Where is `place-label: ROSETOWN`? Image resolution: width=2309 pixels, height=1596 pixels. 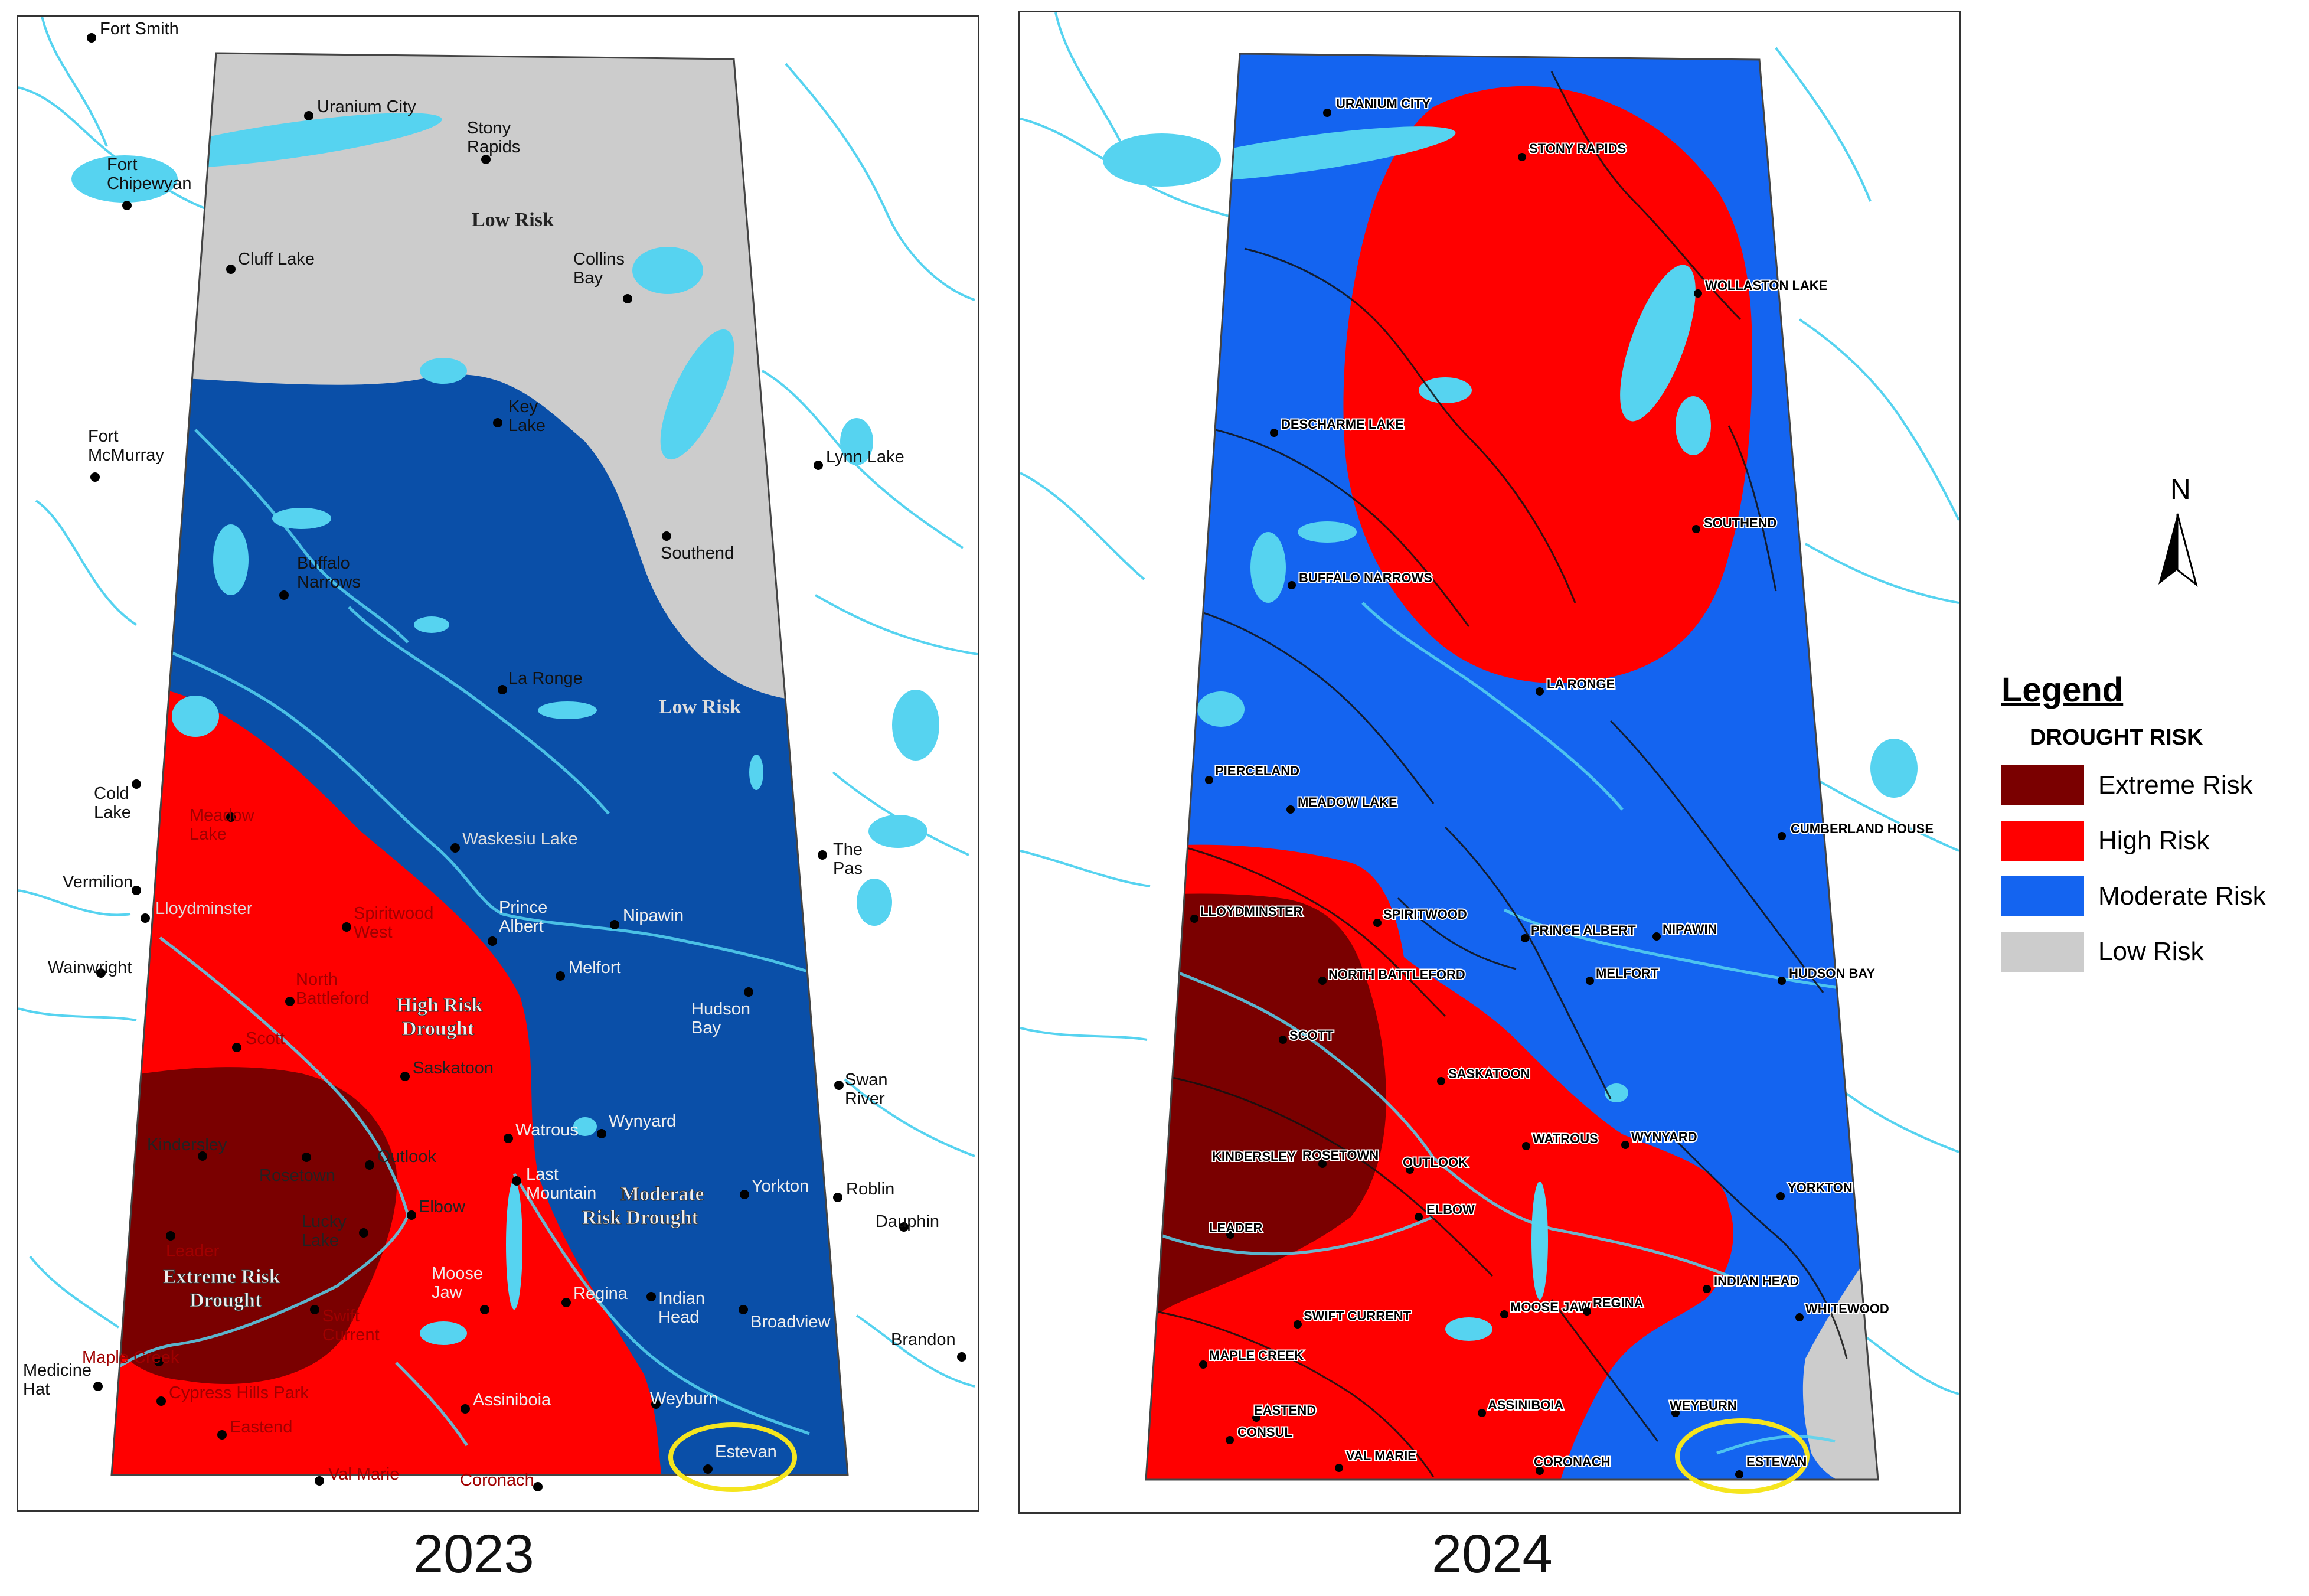 place-label: ROSETOWN is located at coordinates (1341, 1155).